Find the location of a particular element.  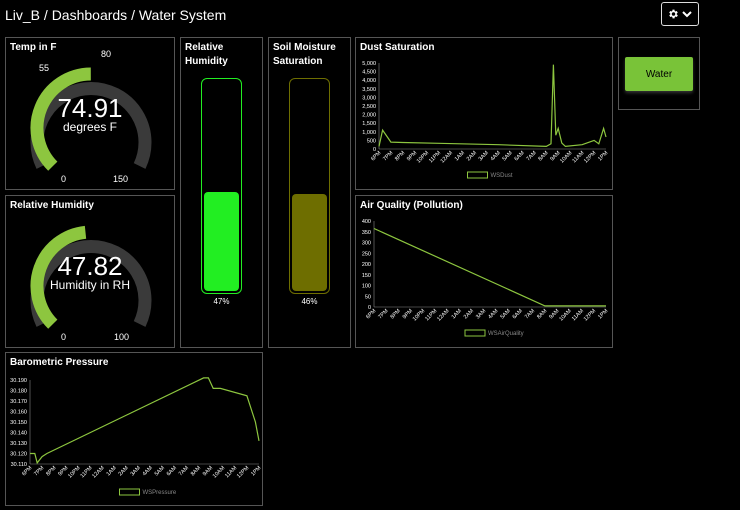

soil-bar-percent: 46% is located at coordinates (309, 301).